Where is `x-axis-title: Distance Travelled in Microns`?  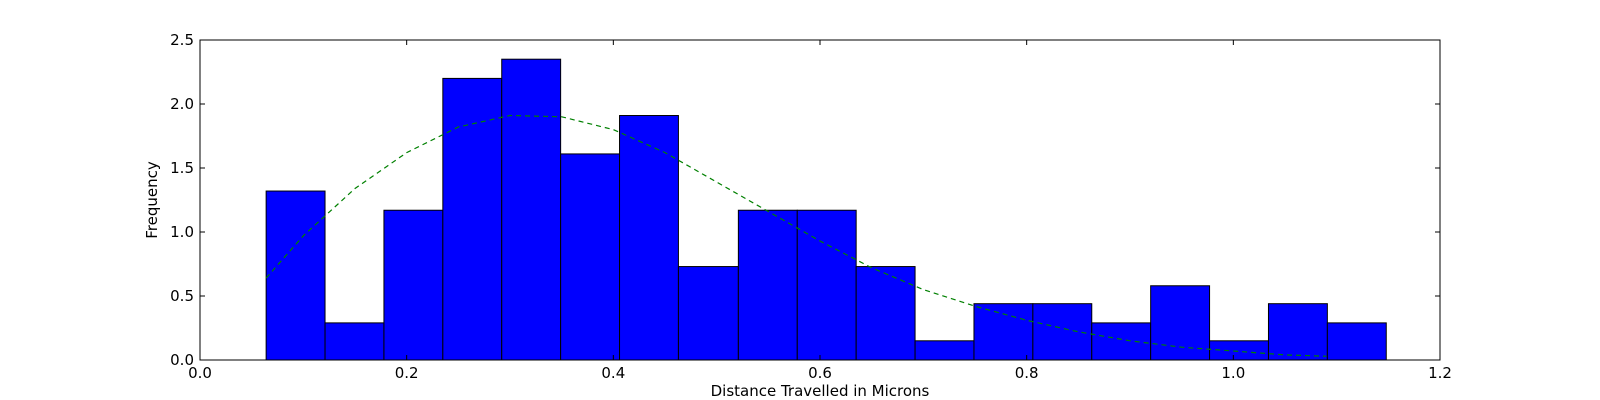
x-axis-title: Distance Travelled in Microns is located at coordinates (820, 391).